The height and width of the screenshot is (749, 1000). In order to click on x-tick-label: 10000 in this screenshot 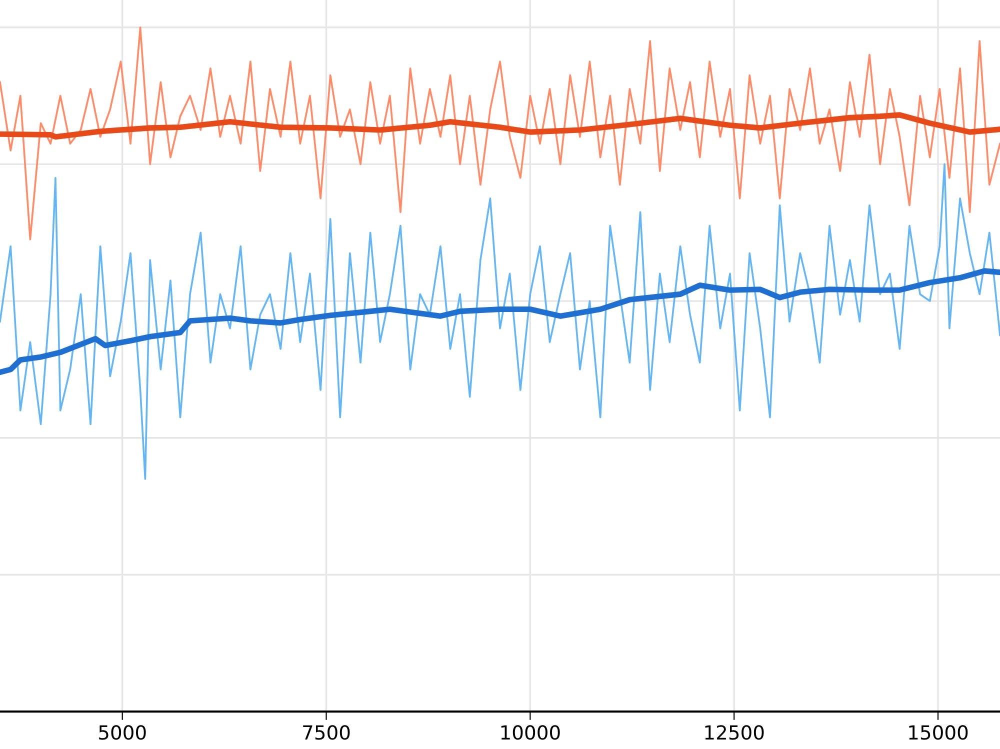, I will do `click(530, 732)`.